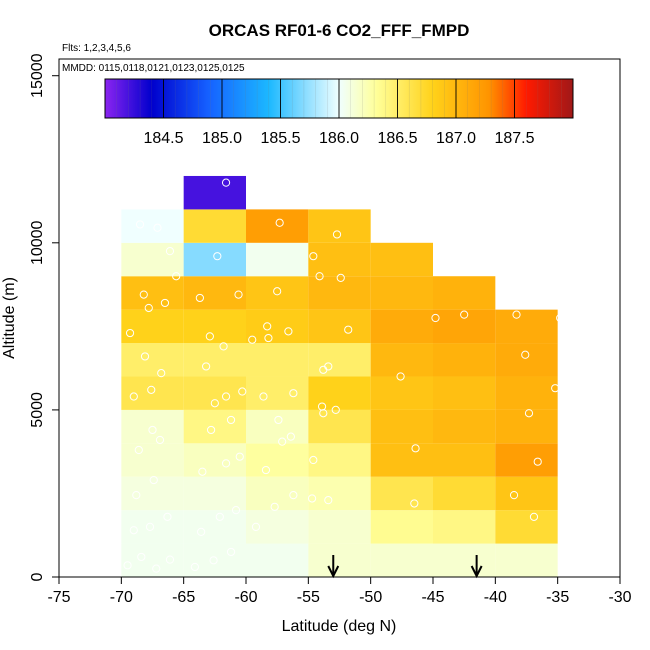 Image resolution: width=650 pixels, height=650 pixels. I want to click on x-tick-label: -60, so click(245, 597).